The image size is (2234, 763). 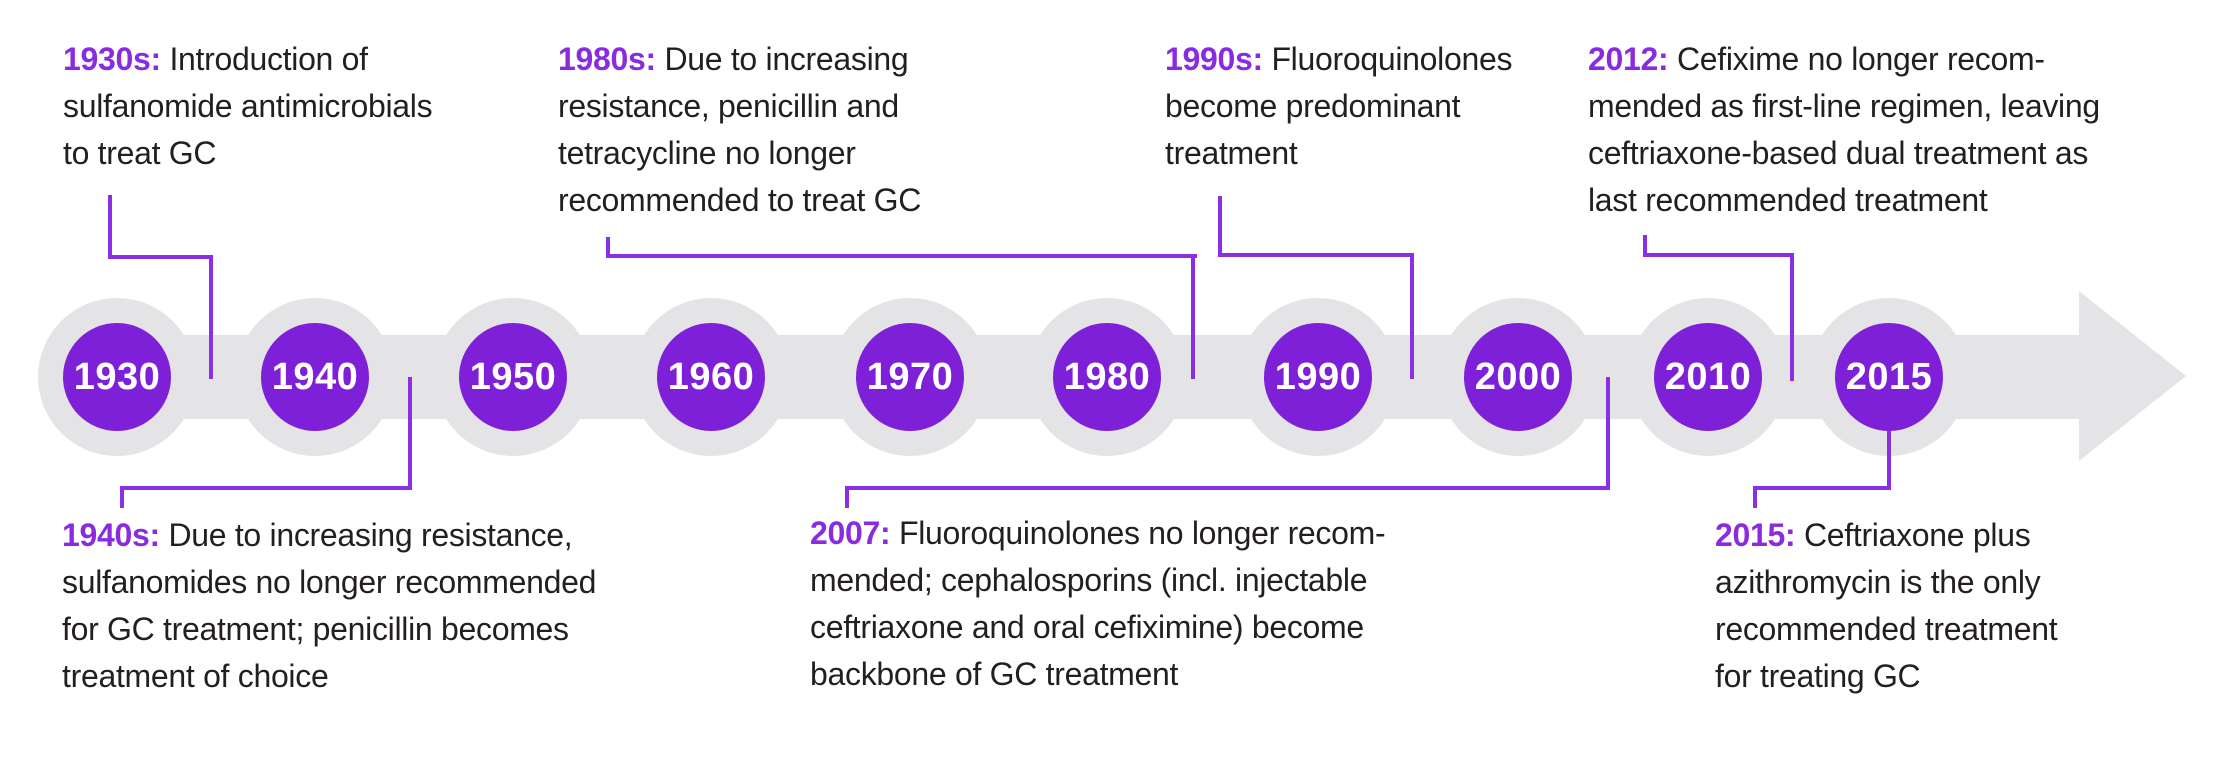 I want to click on timeline-year-label: 1970, so click(x=910, y=376).